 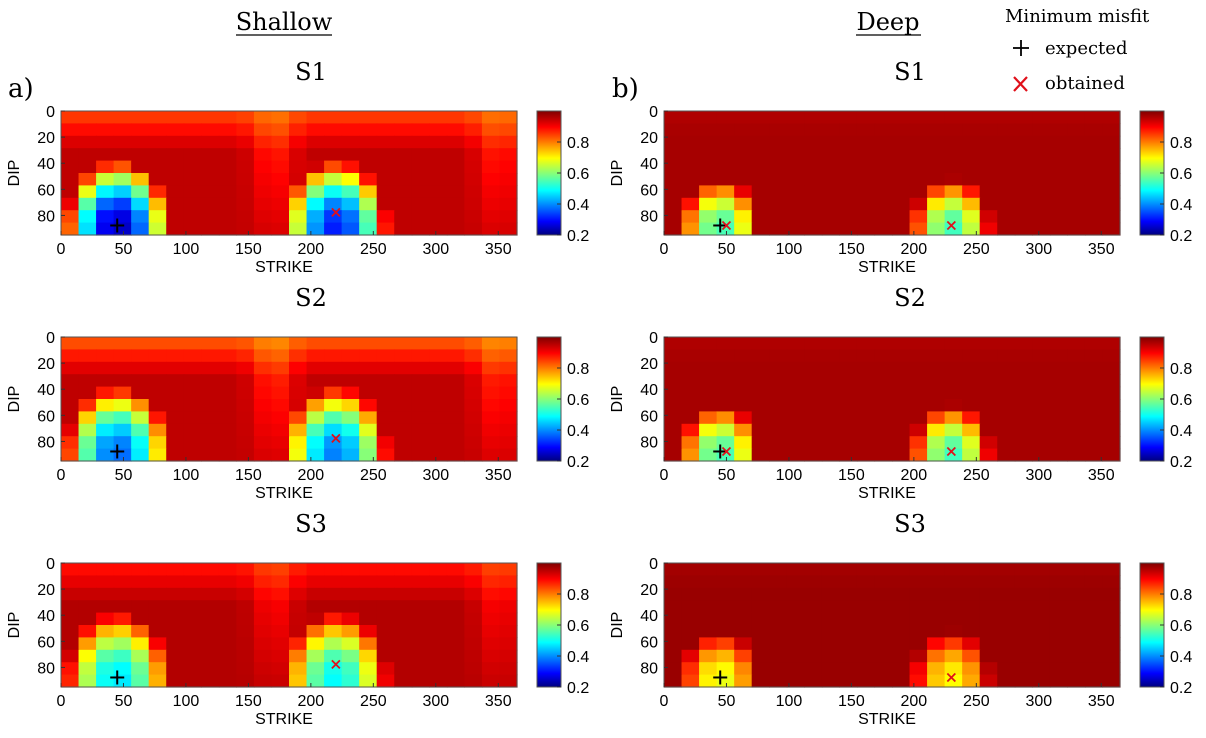 What do you see at coordinates (46, 138) in the screenshot?
I see `y-tick-label: 20` at bounding box center [46, 138].